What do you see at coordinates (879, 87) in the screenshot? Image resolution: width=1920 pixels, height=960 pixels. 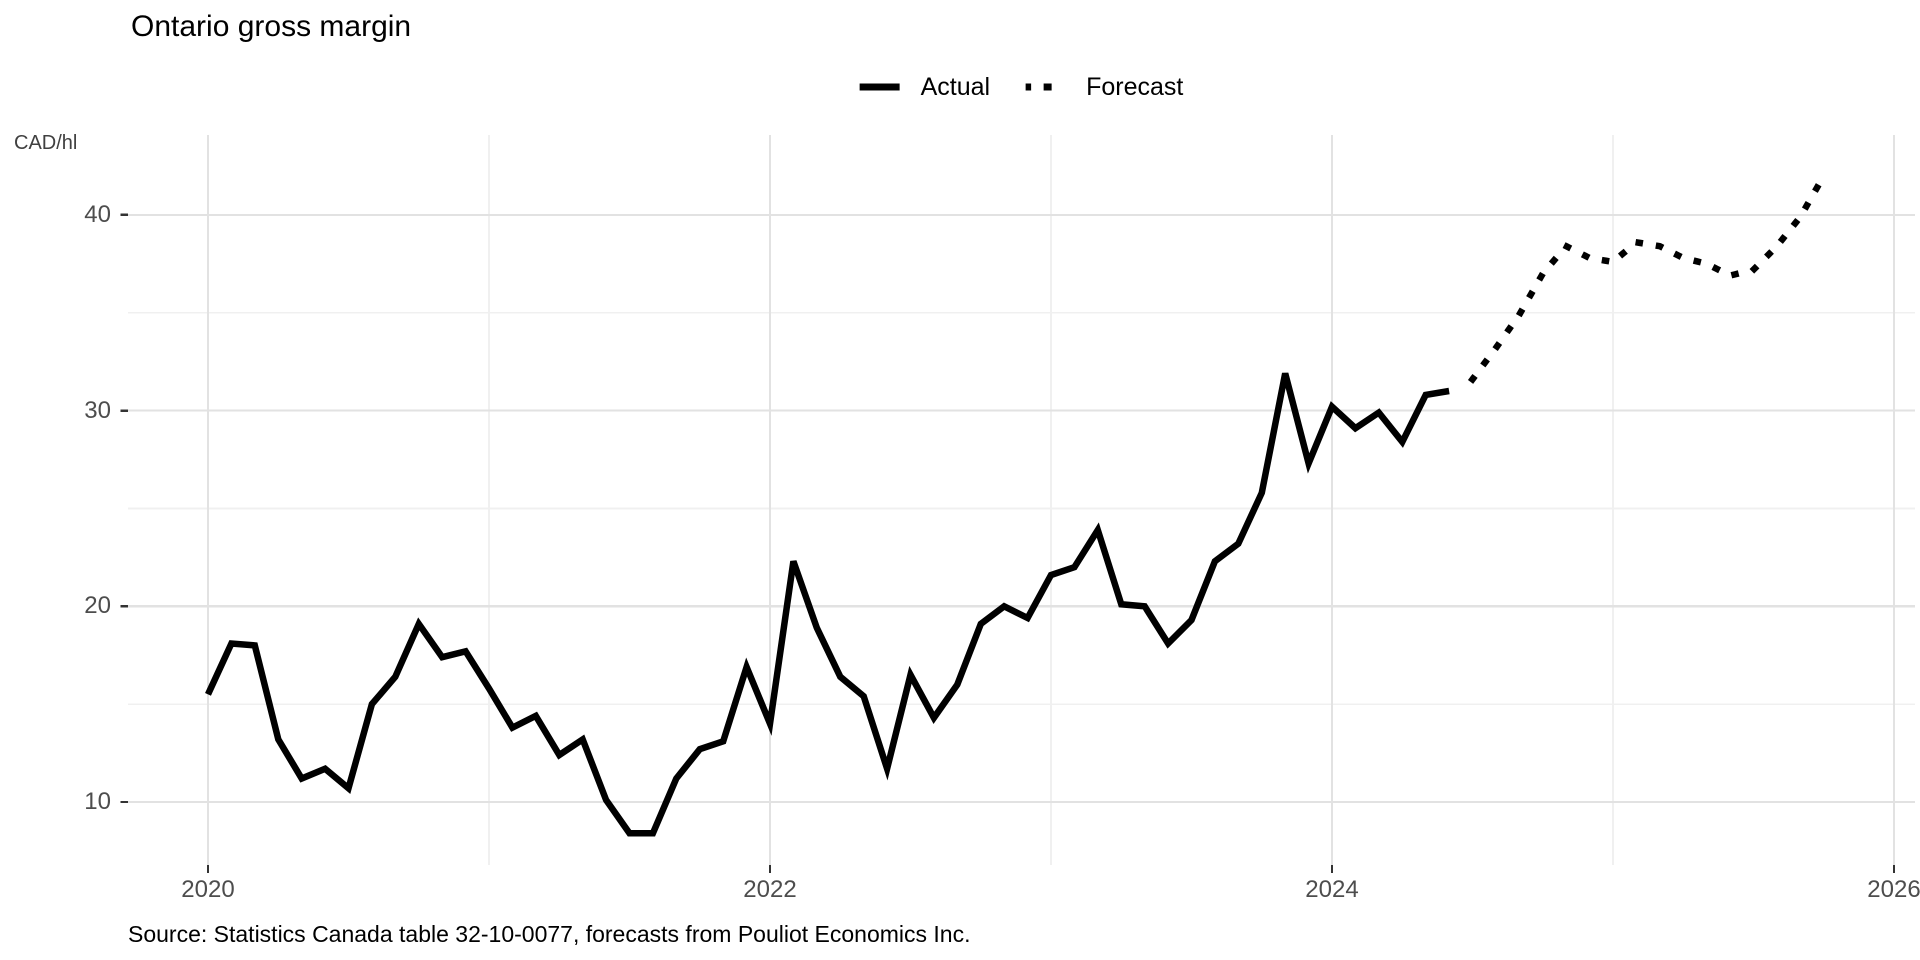 I see `legend-key-actual-line` at bounding box center [879, 87].